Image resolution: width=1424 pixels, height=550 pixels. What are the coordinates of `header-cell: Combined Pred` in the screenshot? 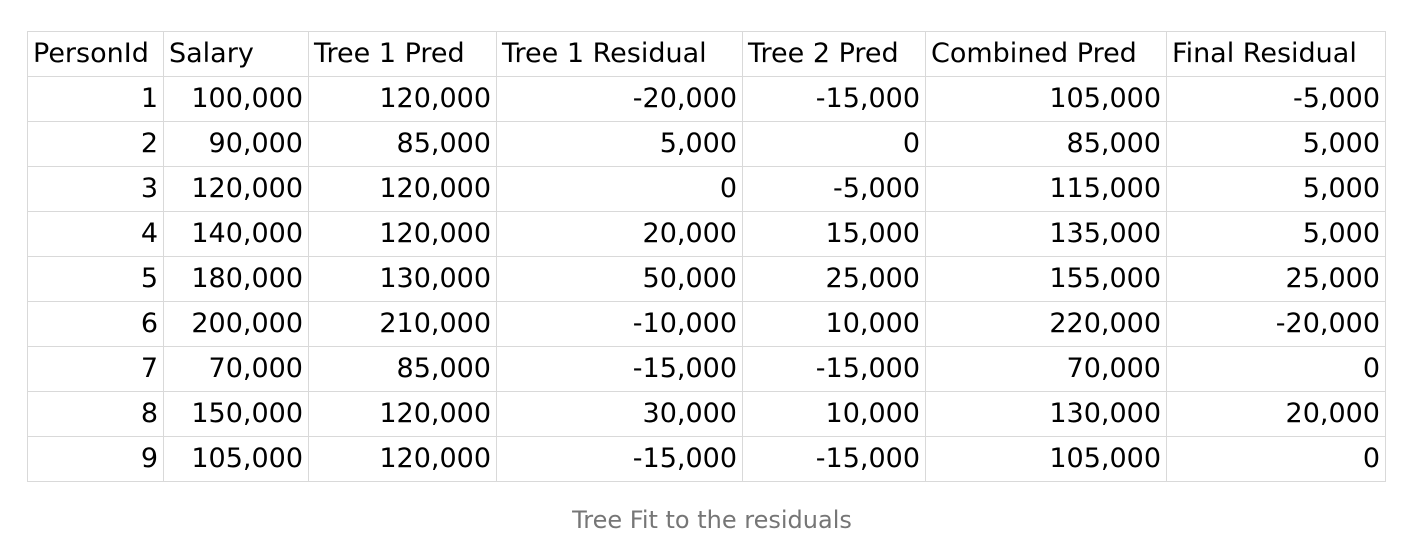 It's located at (1046, 54).